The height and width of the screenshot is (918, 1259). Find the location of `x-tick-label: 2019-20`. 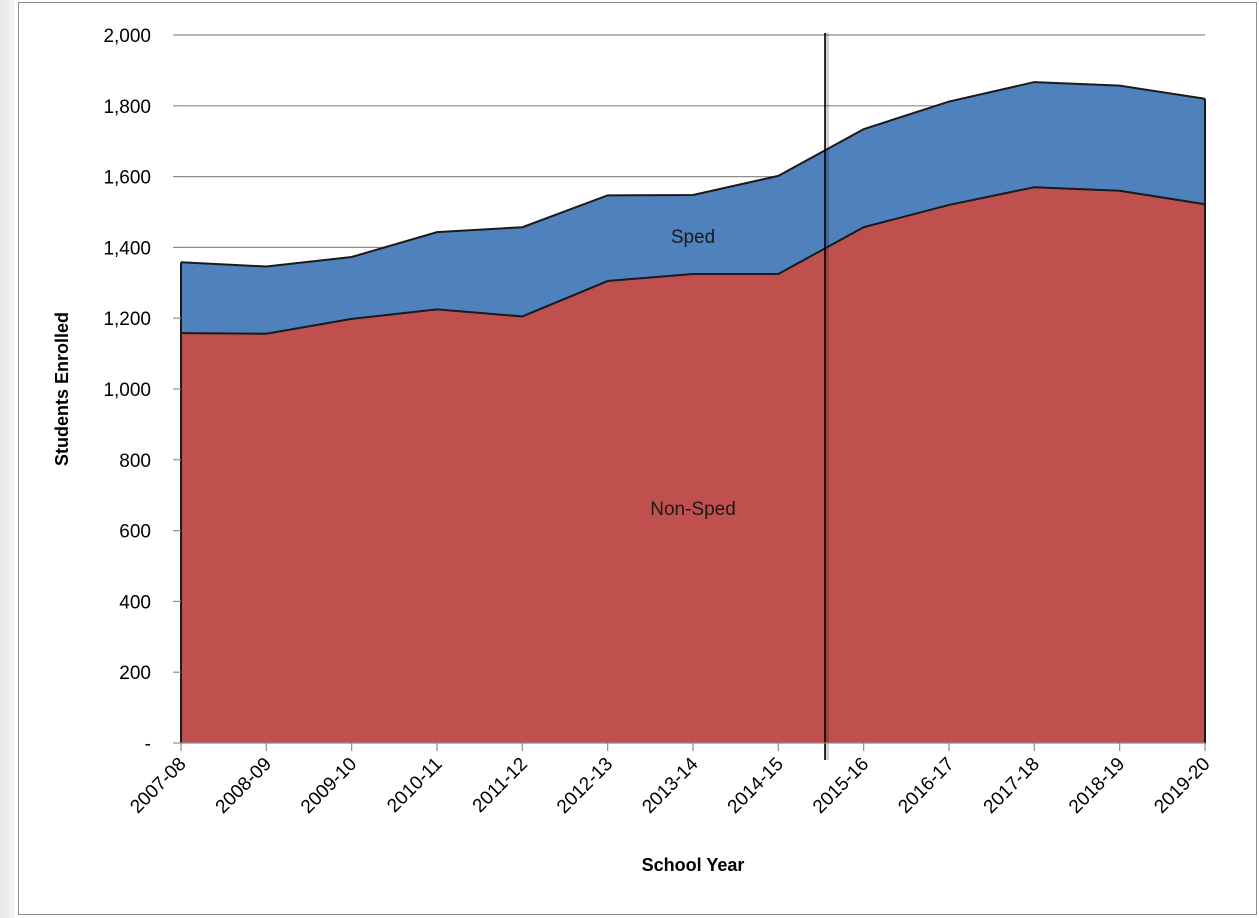

x-tick-label: 2019-20 is located at coordinates (1182, 786).